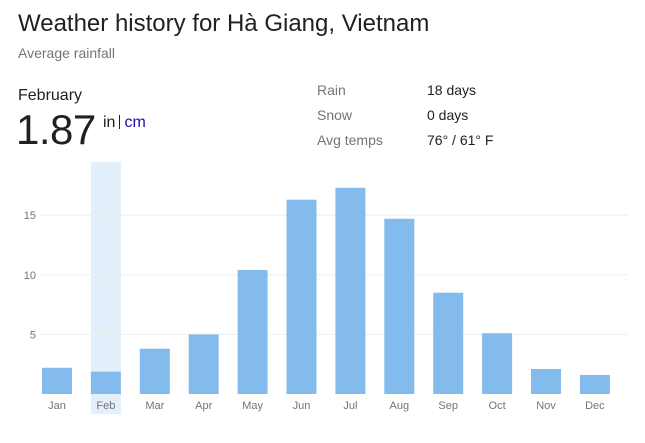 The image size is (645, 443). What do you see at coordinates (30, 276) in the screenshot?
I see `y-tick-label: 10` at bounding box center [30, 276].